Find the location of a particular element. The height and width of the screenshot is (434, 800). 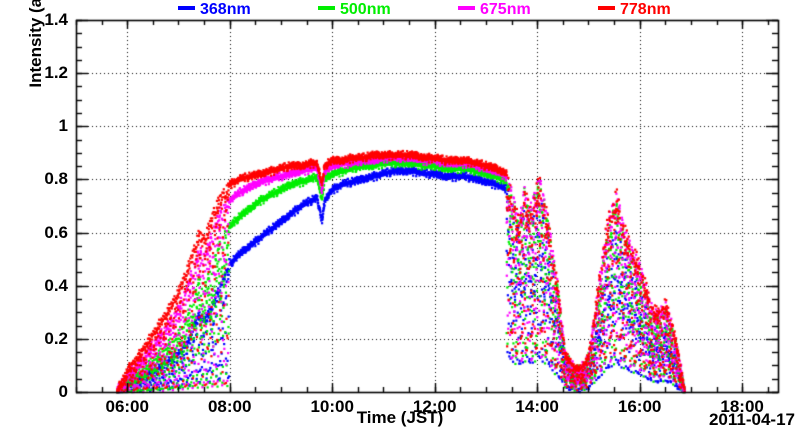

legend-label: 778nm is located at coordinates (645, 9).